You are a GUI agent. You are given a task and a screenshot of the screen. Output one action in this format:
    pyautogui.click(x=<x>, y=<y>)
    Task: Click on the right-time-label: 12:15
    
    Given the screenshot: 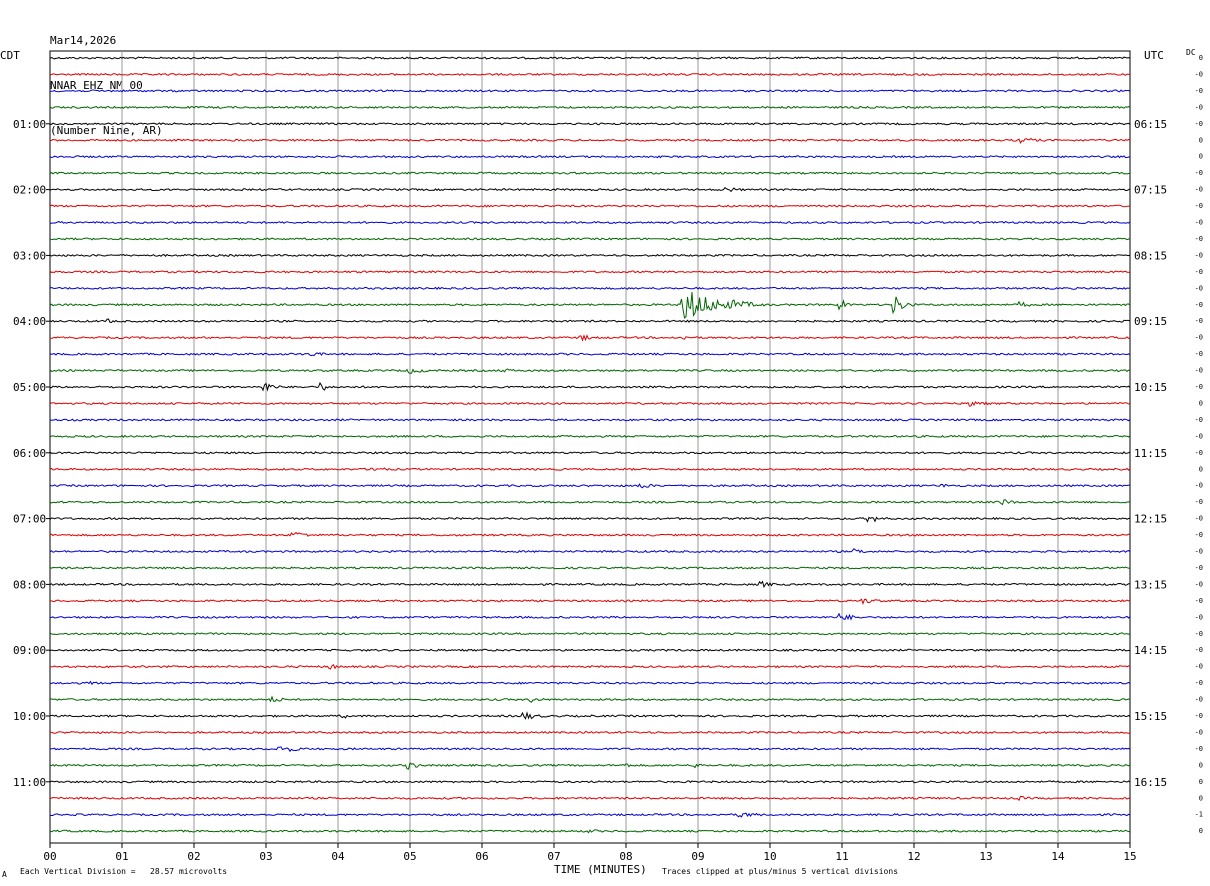 What is the action you would take?
    pyautogui.click(x=1150, y=519)
    